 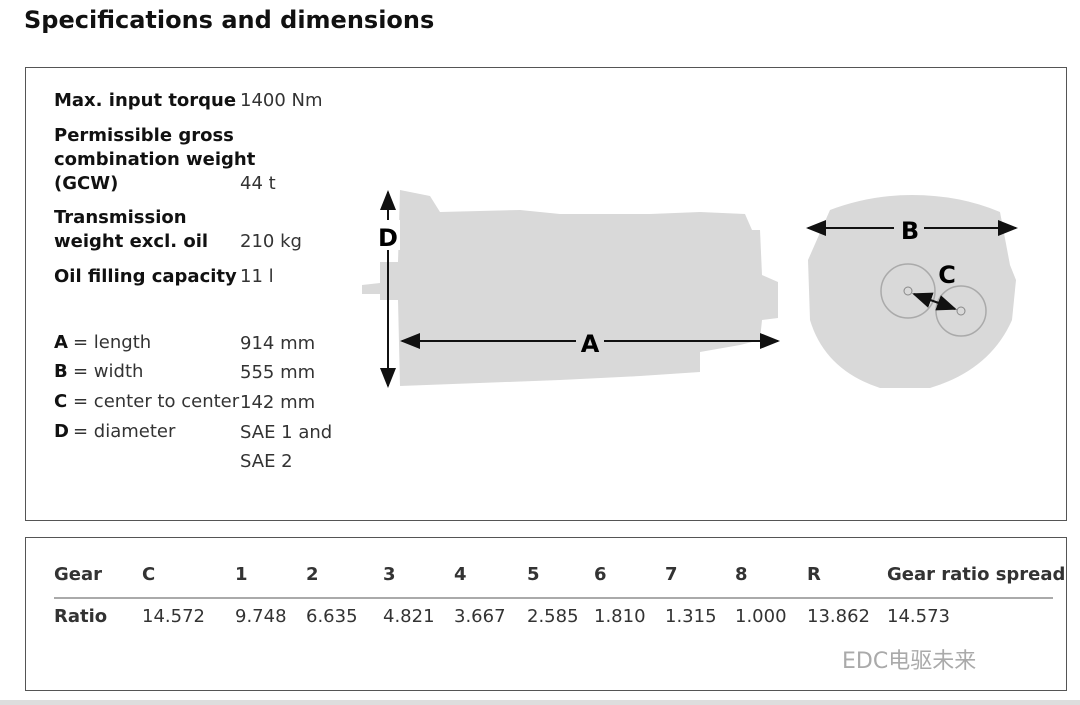 What do you see at coordinates (590, 344) in the screenshot?
I see `dim-label: A` at bounding box center [590, 344].